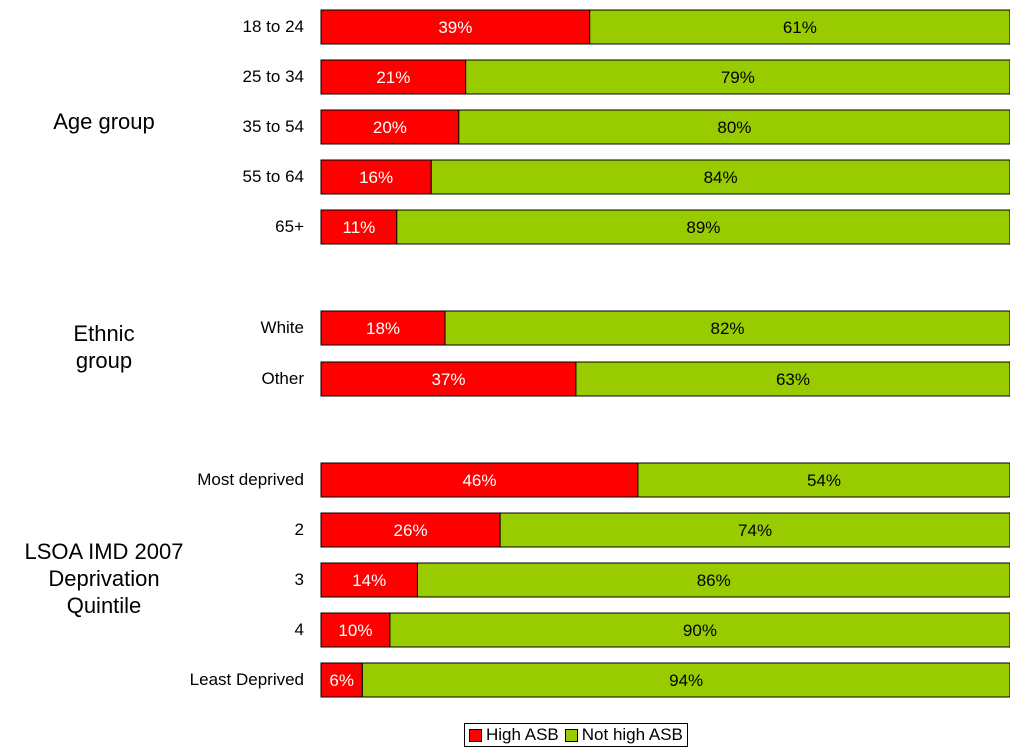  I want to click on group-label-lsoa-imd-2007-deprivation-quintile: LSOA IMD 2007 Deprivation Quintile, so click(107, 578).